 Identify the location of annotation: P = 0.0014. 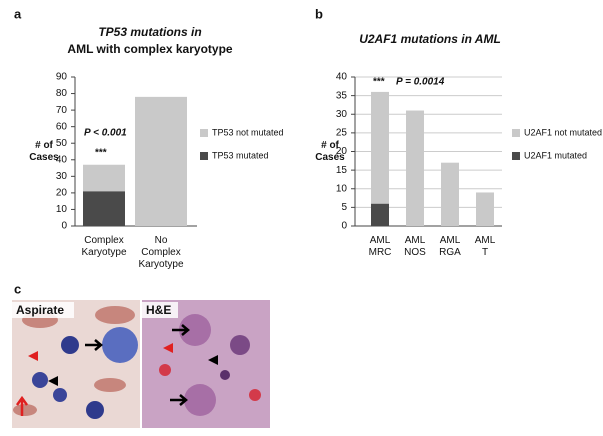
(420, 82).